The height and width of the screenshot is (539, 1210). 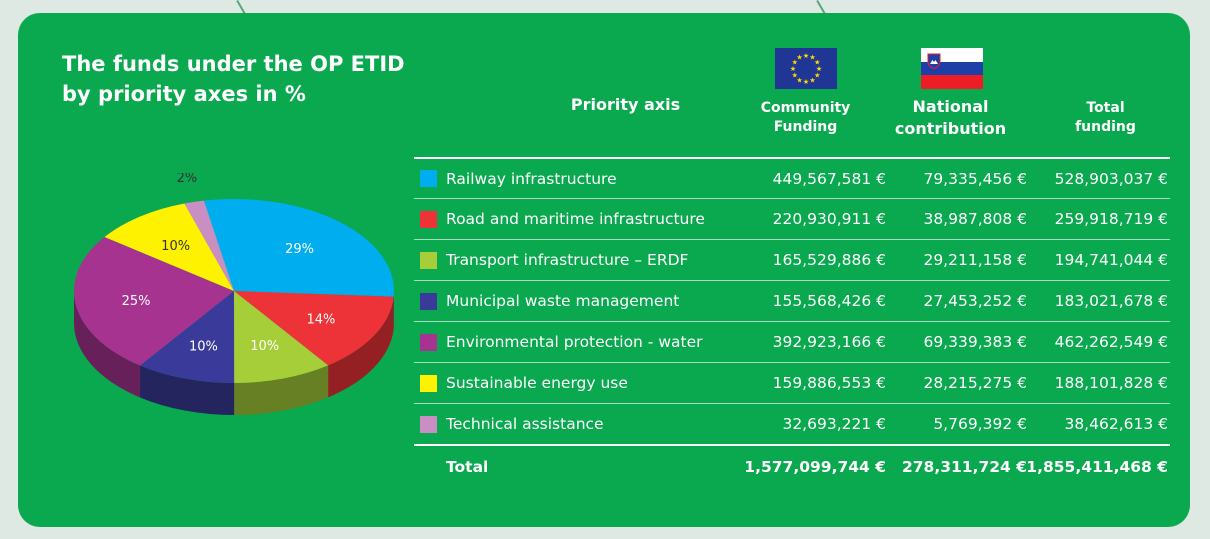 What do you see at coordinates (805, 118) in the screenshot?
I see `header-community-funding: Community Funding` at bounding box center [805, 118].